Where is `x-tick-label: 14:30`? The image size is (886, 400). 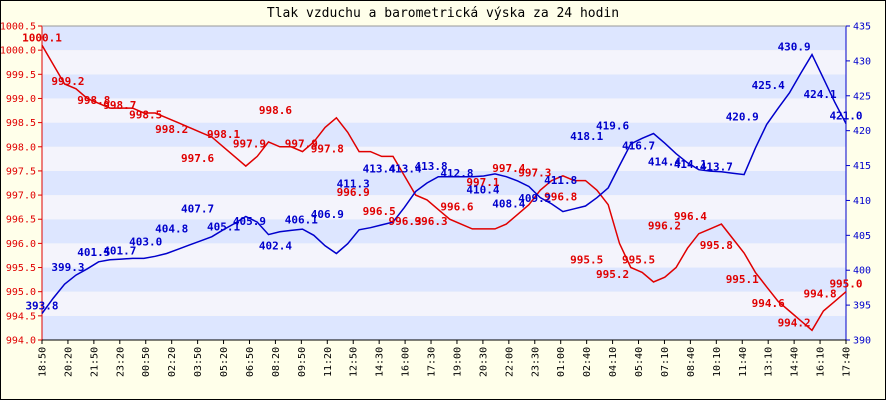 x-tick-label: 14:30 is located at coordinates (380, 362).